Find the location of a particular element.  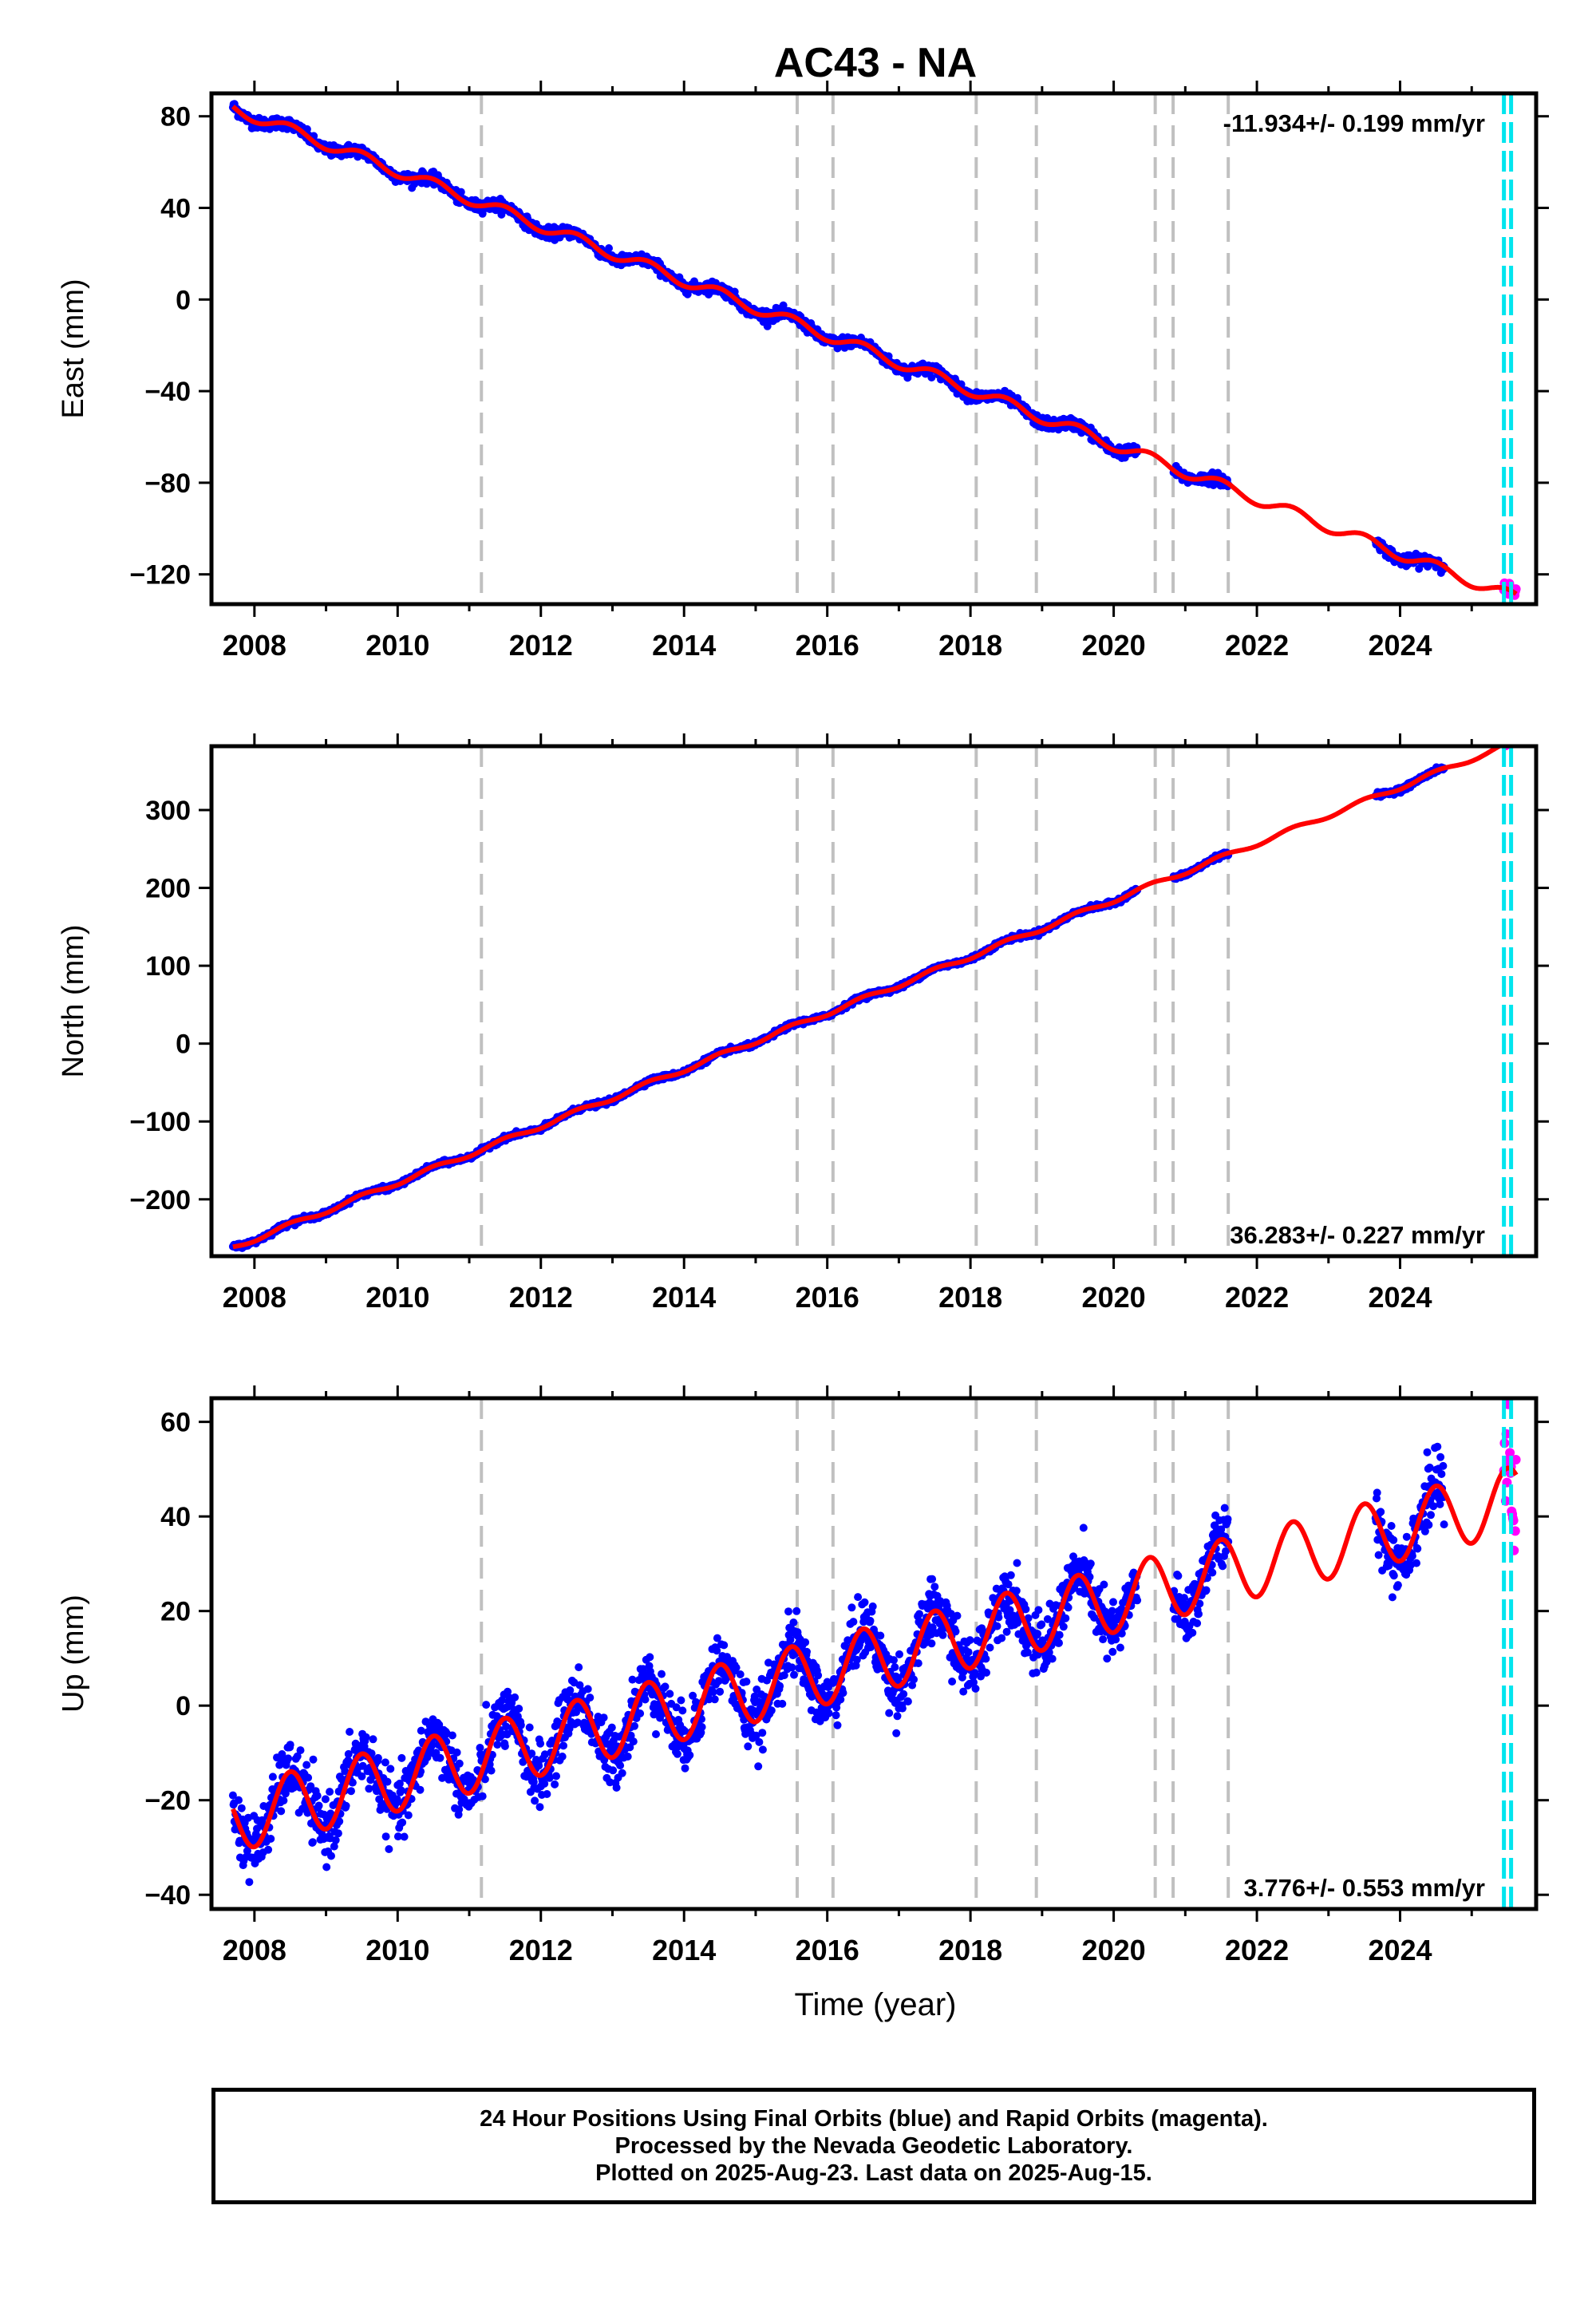

y-tick-label: 100 is located at coordinates (168, 966).